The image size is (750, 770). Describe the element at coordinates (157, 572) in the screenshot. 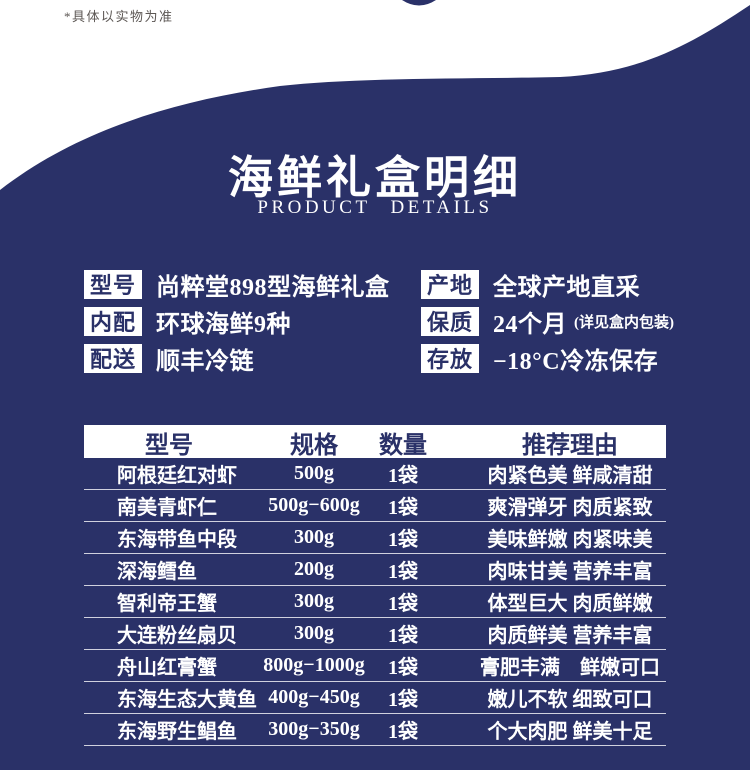

I see `cell-product-name: 深海鳕鱼` at that location.